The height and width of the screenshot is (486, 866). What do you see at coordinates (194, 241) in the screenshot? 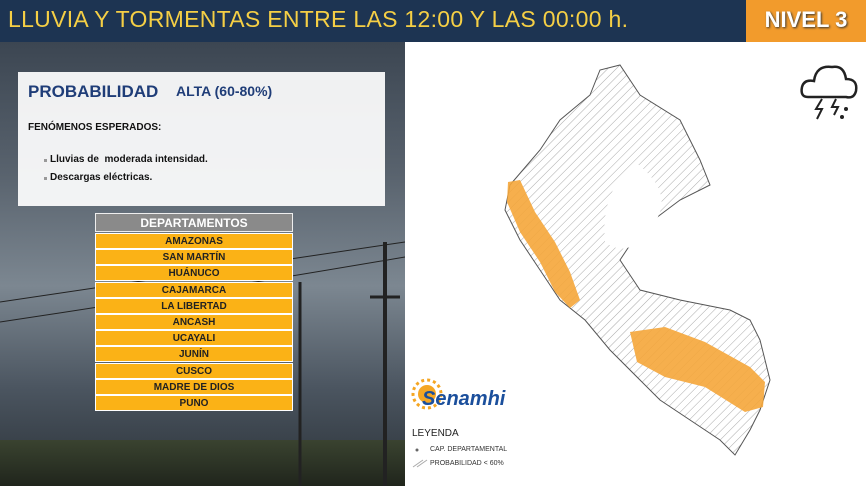
I see `department-row: AMAZONAS` at bounding box center [194, 241].